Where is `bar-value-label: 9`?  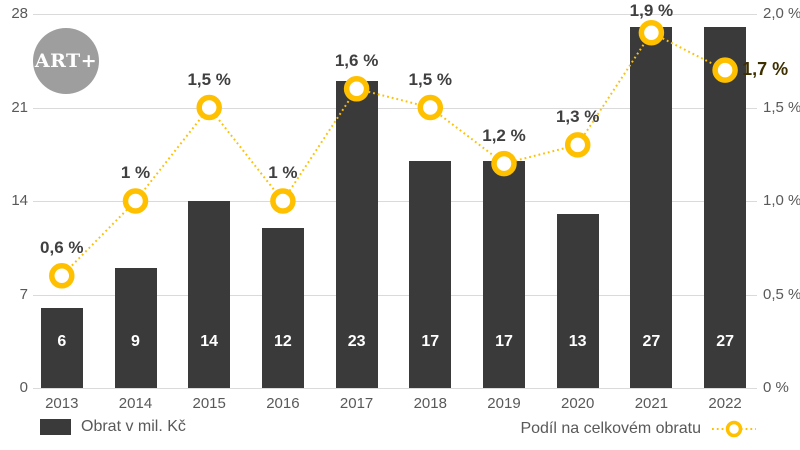 bar-value-label: 9 is located at coordinates (135, 341).